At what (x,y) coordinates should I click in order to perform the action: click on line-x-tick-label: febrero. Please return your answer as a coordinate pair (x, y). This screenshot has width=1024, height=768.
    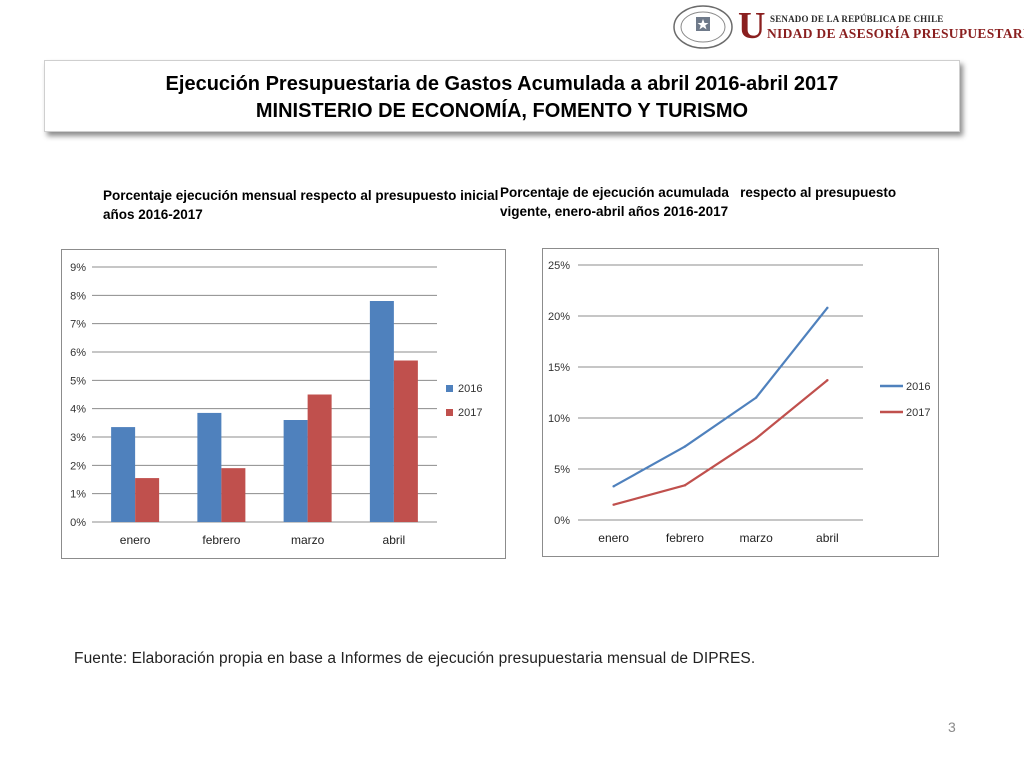
    Looking at the image, I should click on (685, 538).